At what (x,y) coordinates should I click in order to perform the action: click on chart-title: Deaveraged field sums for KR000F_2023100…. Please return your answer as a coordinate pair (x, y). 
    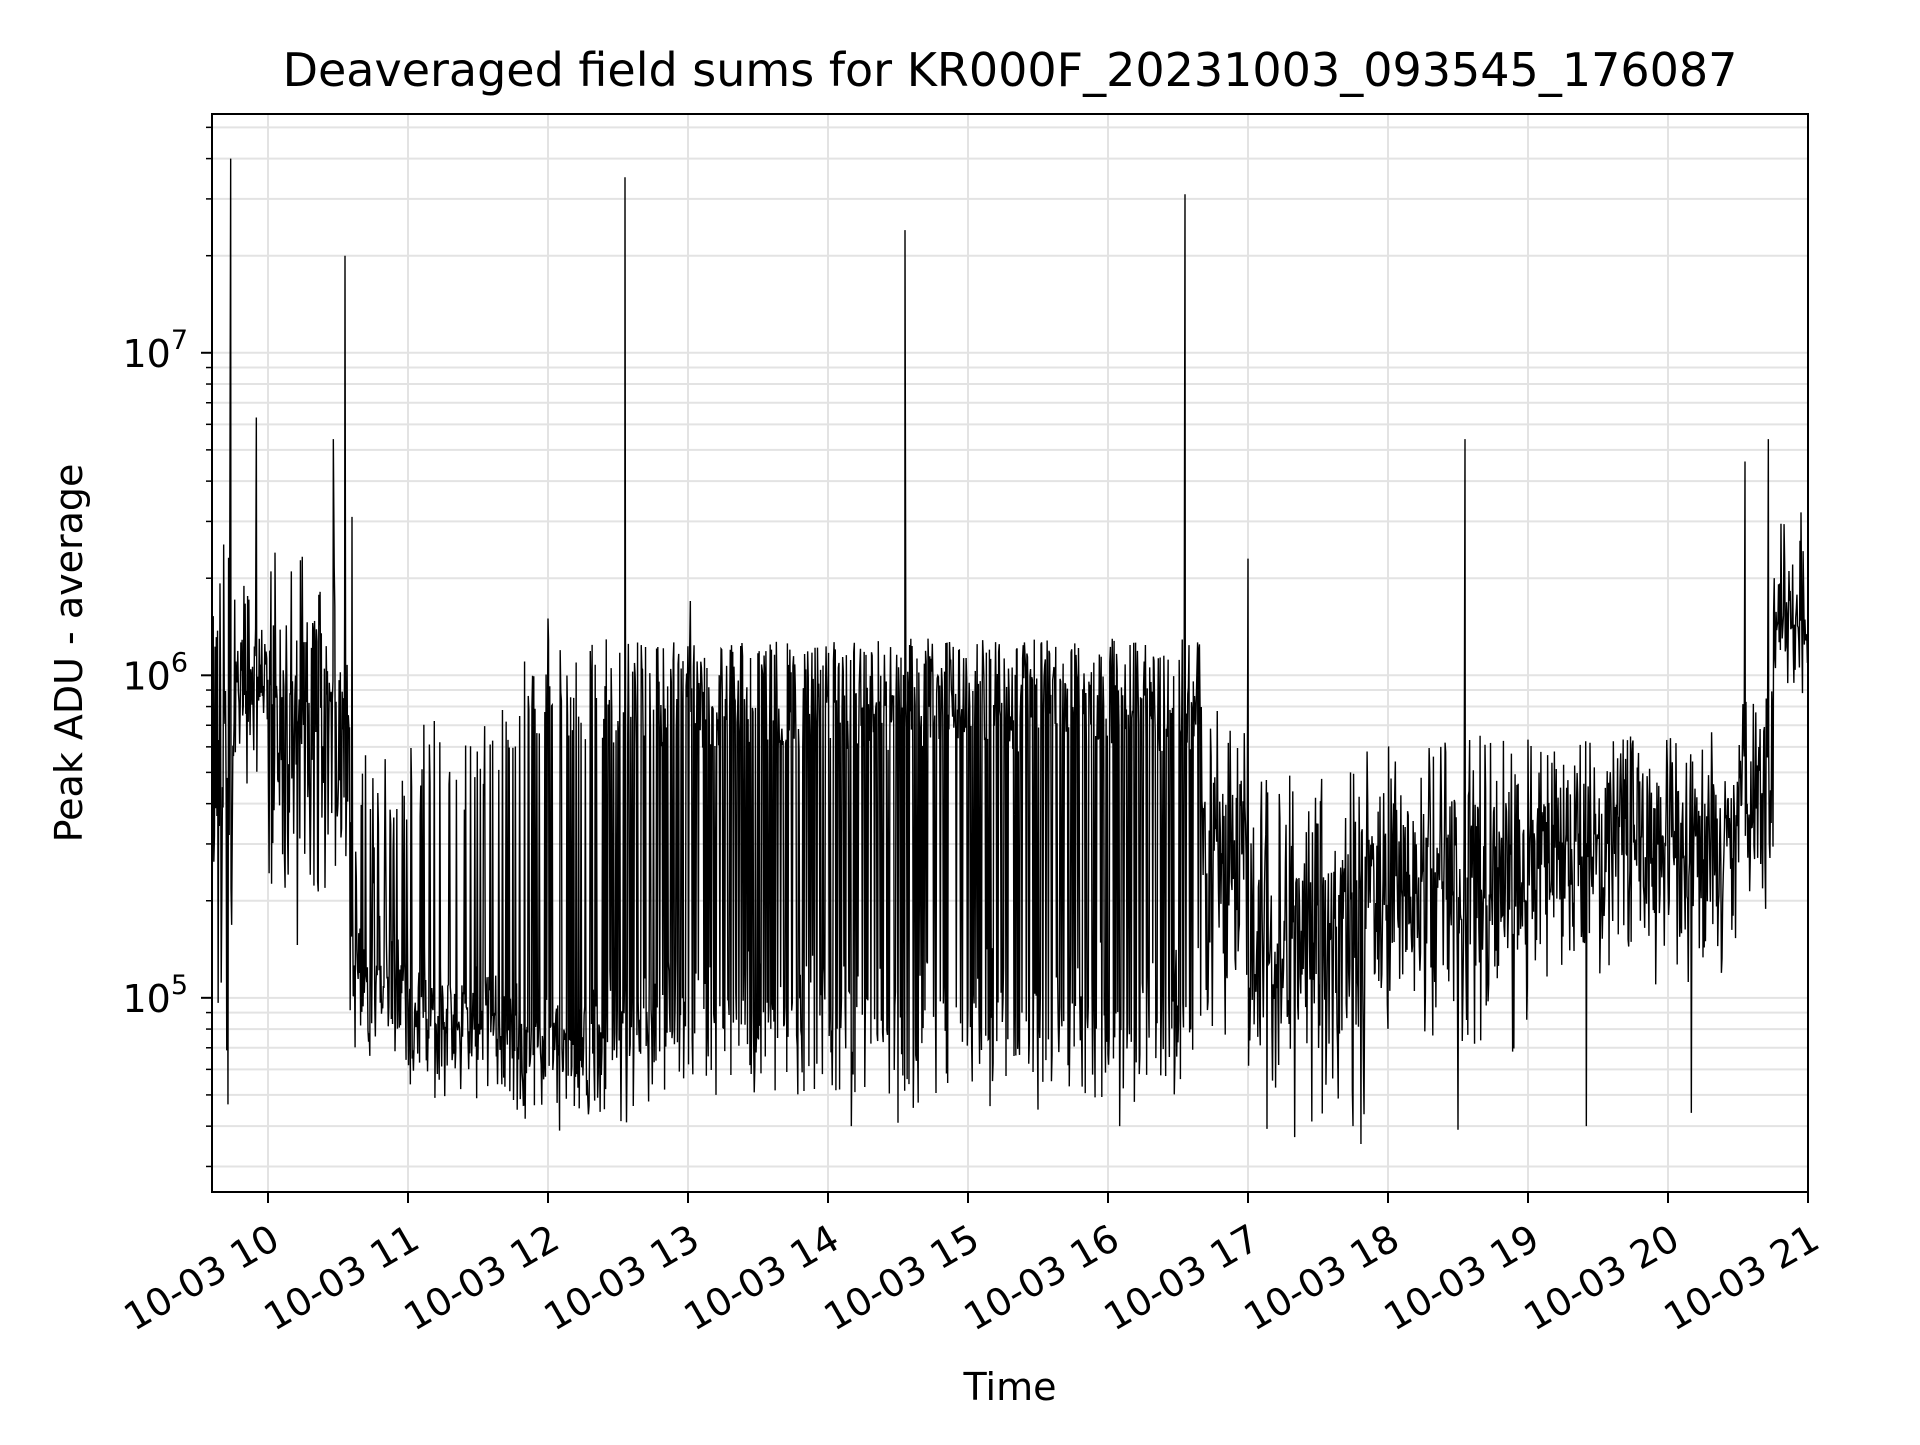
    Looking at the image, I should click on (1010, 70).